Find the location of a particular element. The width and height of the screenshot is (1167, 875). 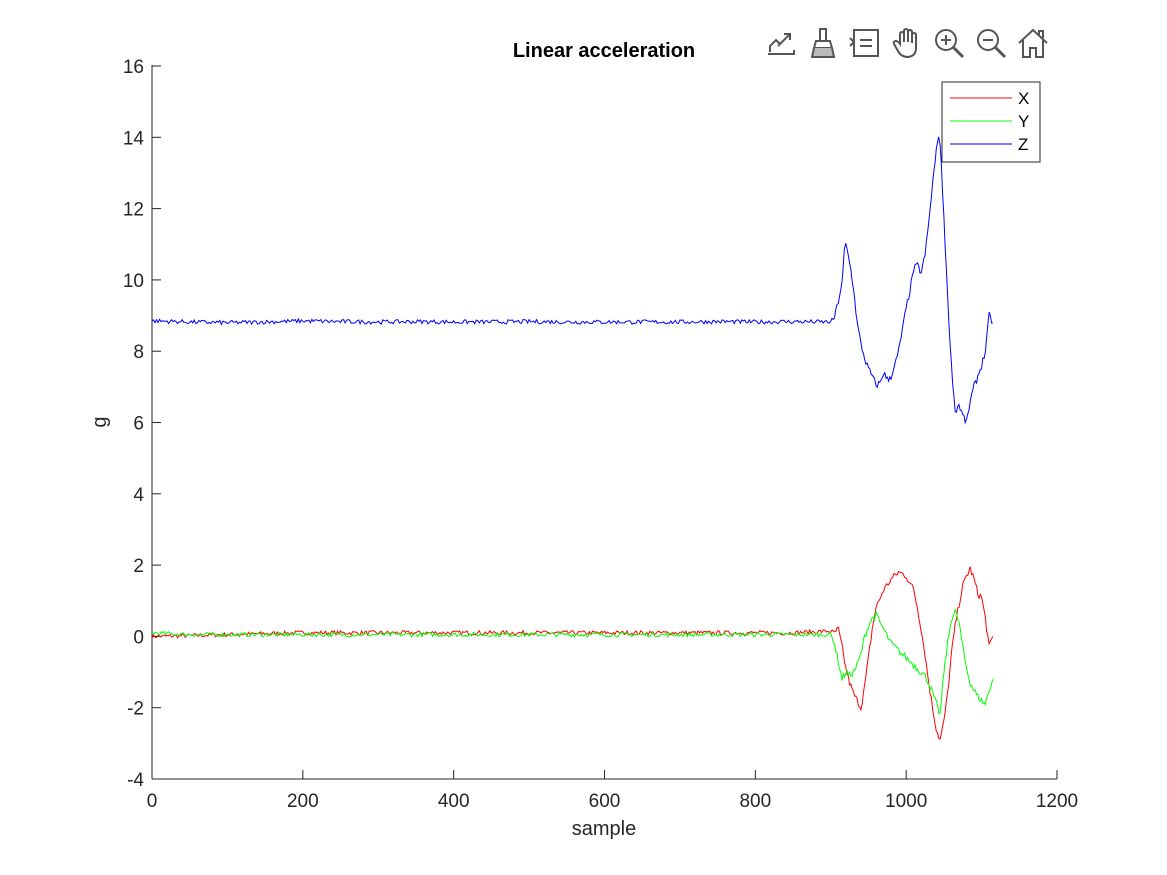

x-tick-label: 200 is located at coordinates (303, 801).